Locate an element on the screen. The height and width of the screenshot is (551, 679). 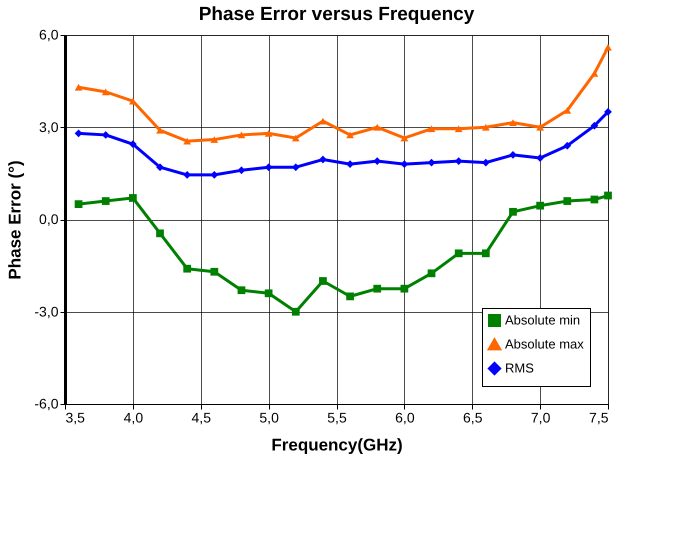
y-tick-label: 6,0 is located at coordinates (49, 34).